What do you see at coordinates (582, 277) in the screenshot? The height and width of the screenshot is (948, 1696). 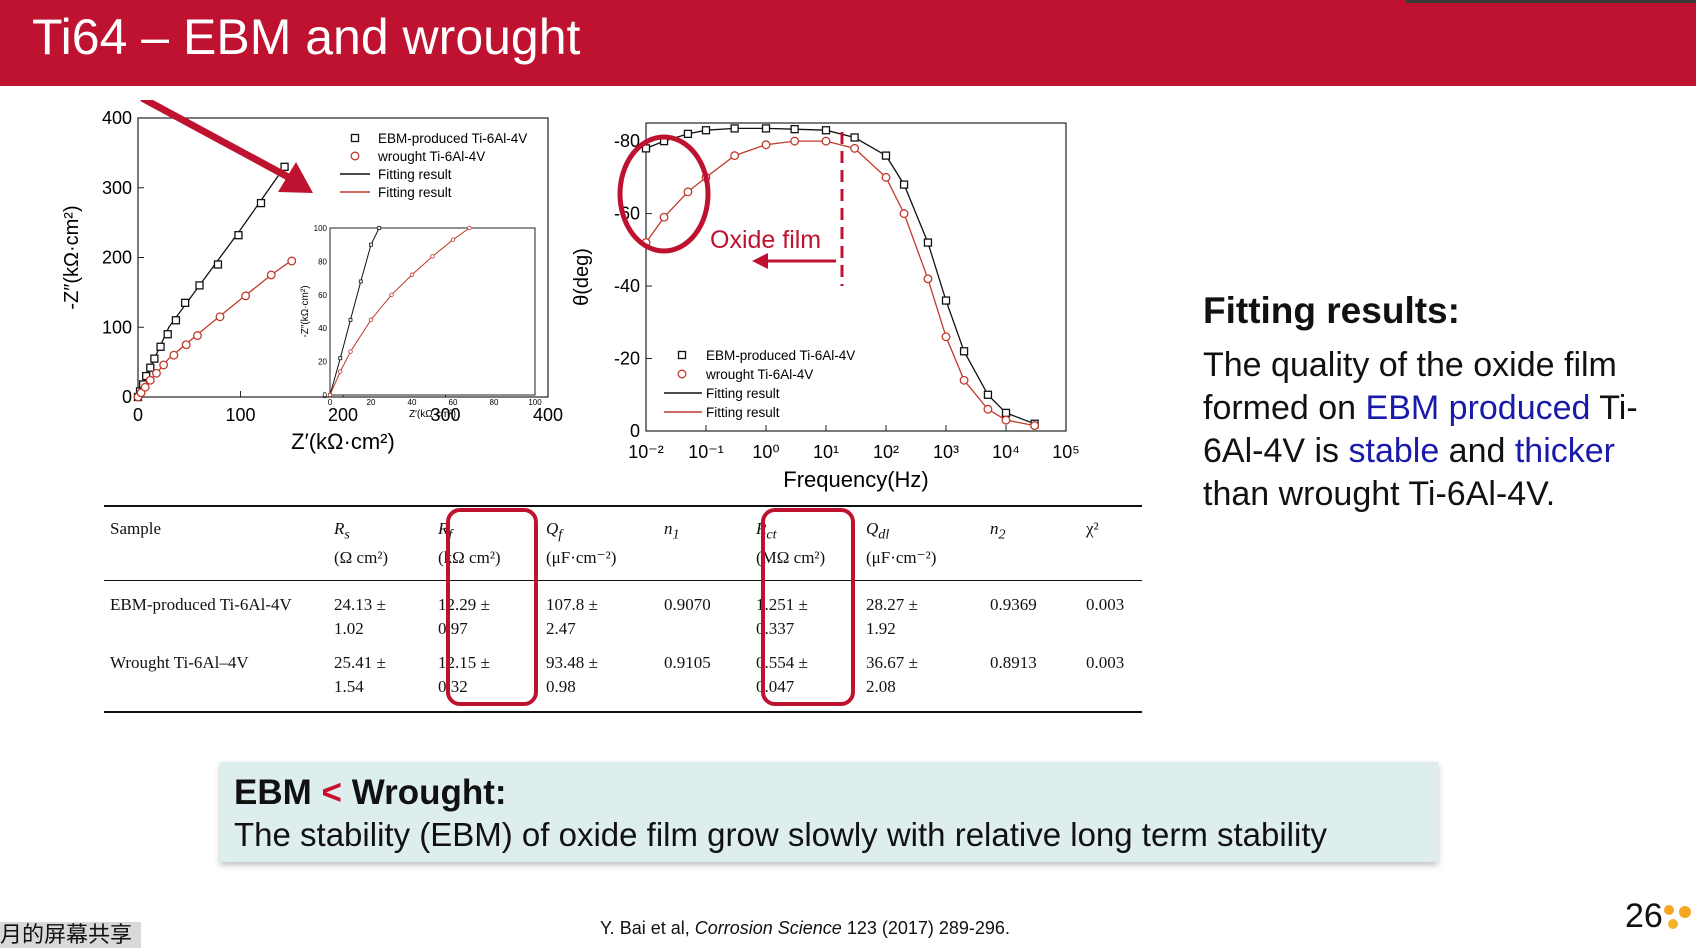 I see `y-axis-label: θ(deg)` at bounding box center [582, 277].